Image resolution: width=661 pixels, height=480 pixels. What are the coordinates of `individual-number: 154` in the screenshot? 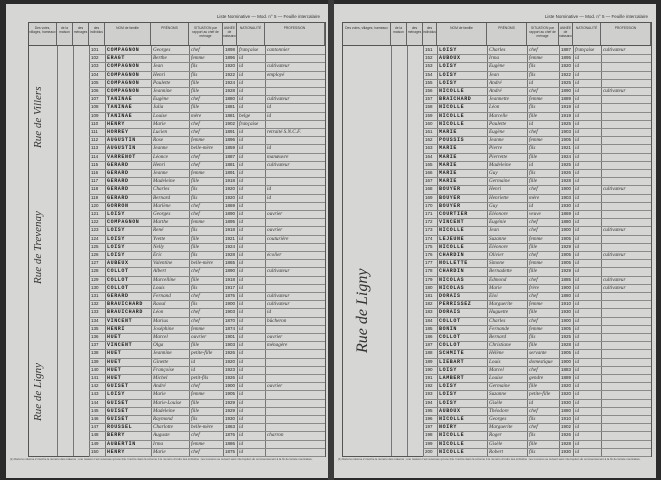 It's located at (429, 74).